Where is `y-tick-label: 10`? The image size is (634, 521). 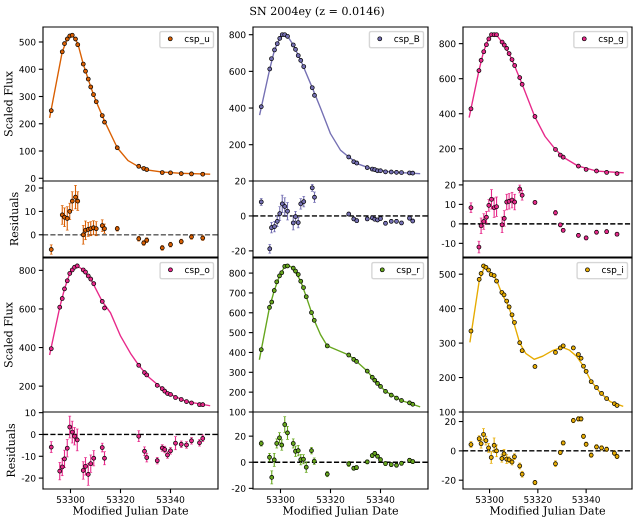
y-tick-label: 10 is located at coordinates (31, 412).